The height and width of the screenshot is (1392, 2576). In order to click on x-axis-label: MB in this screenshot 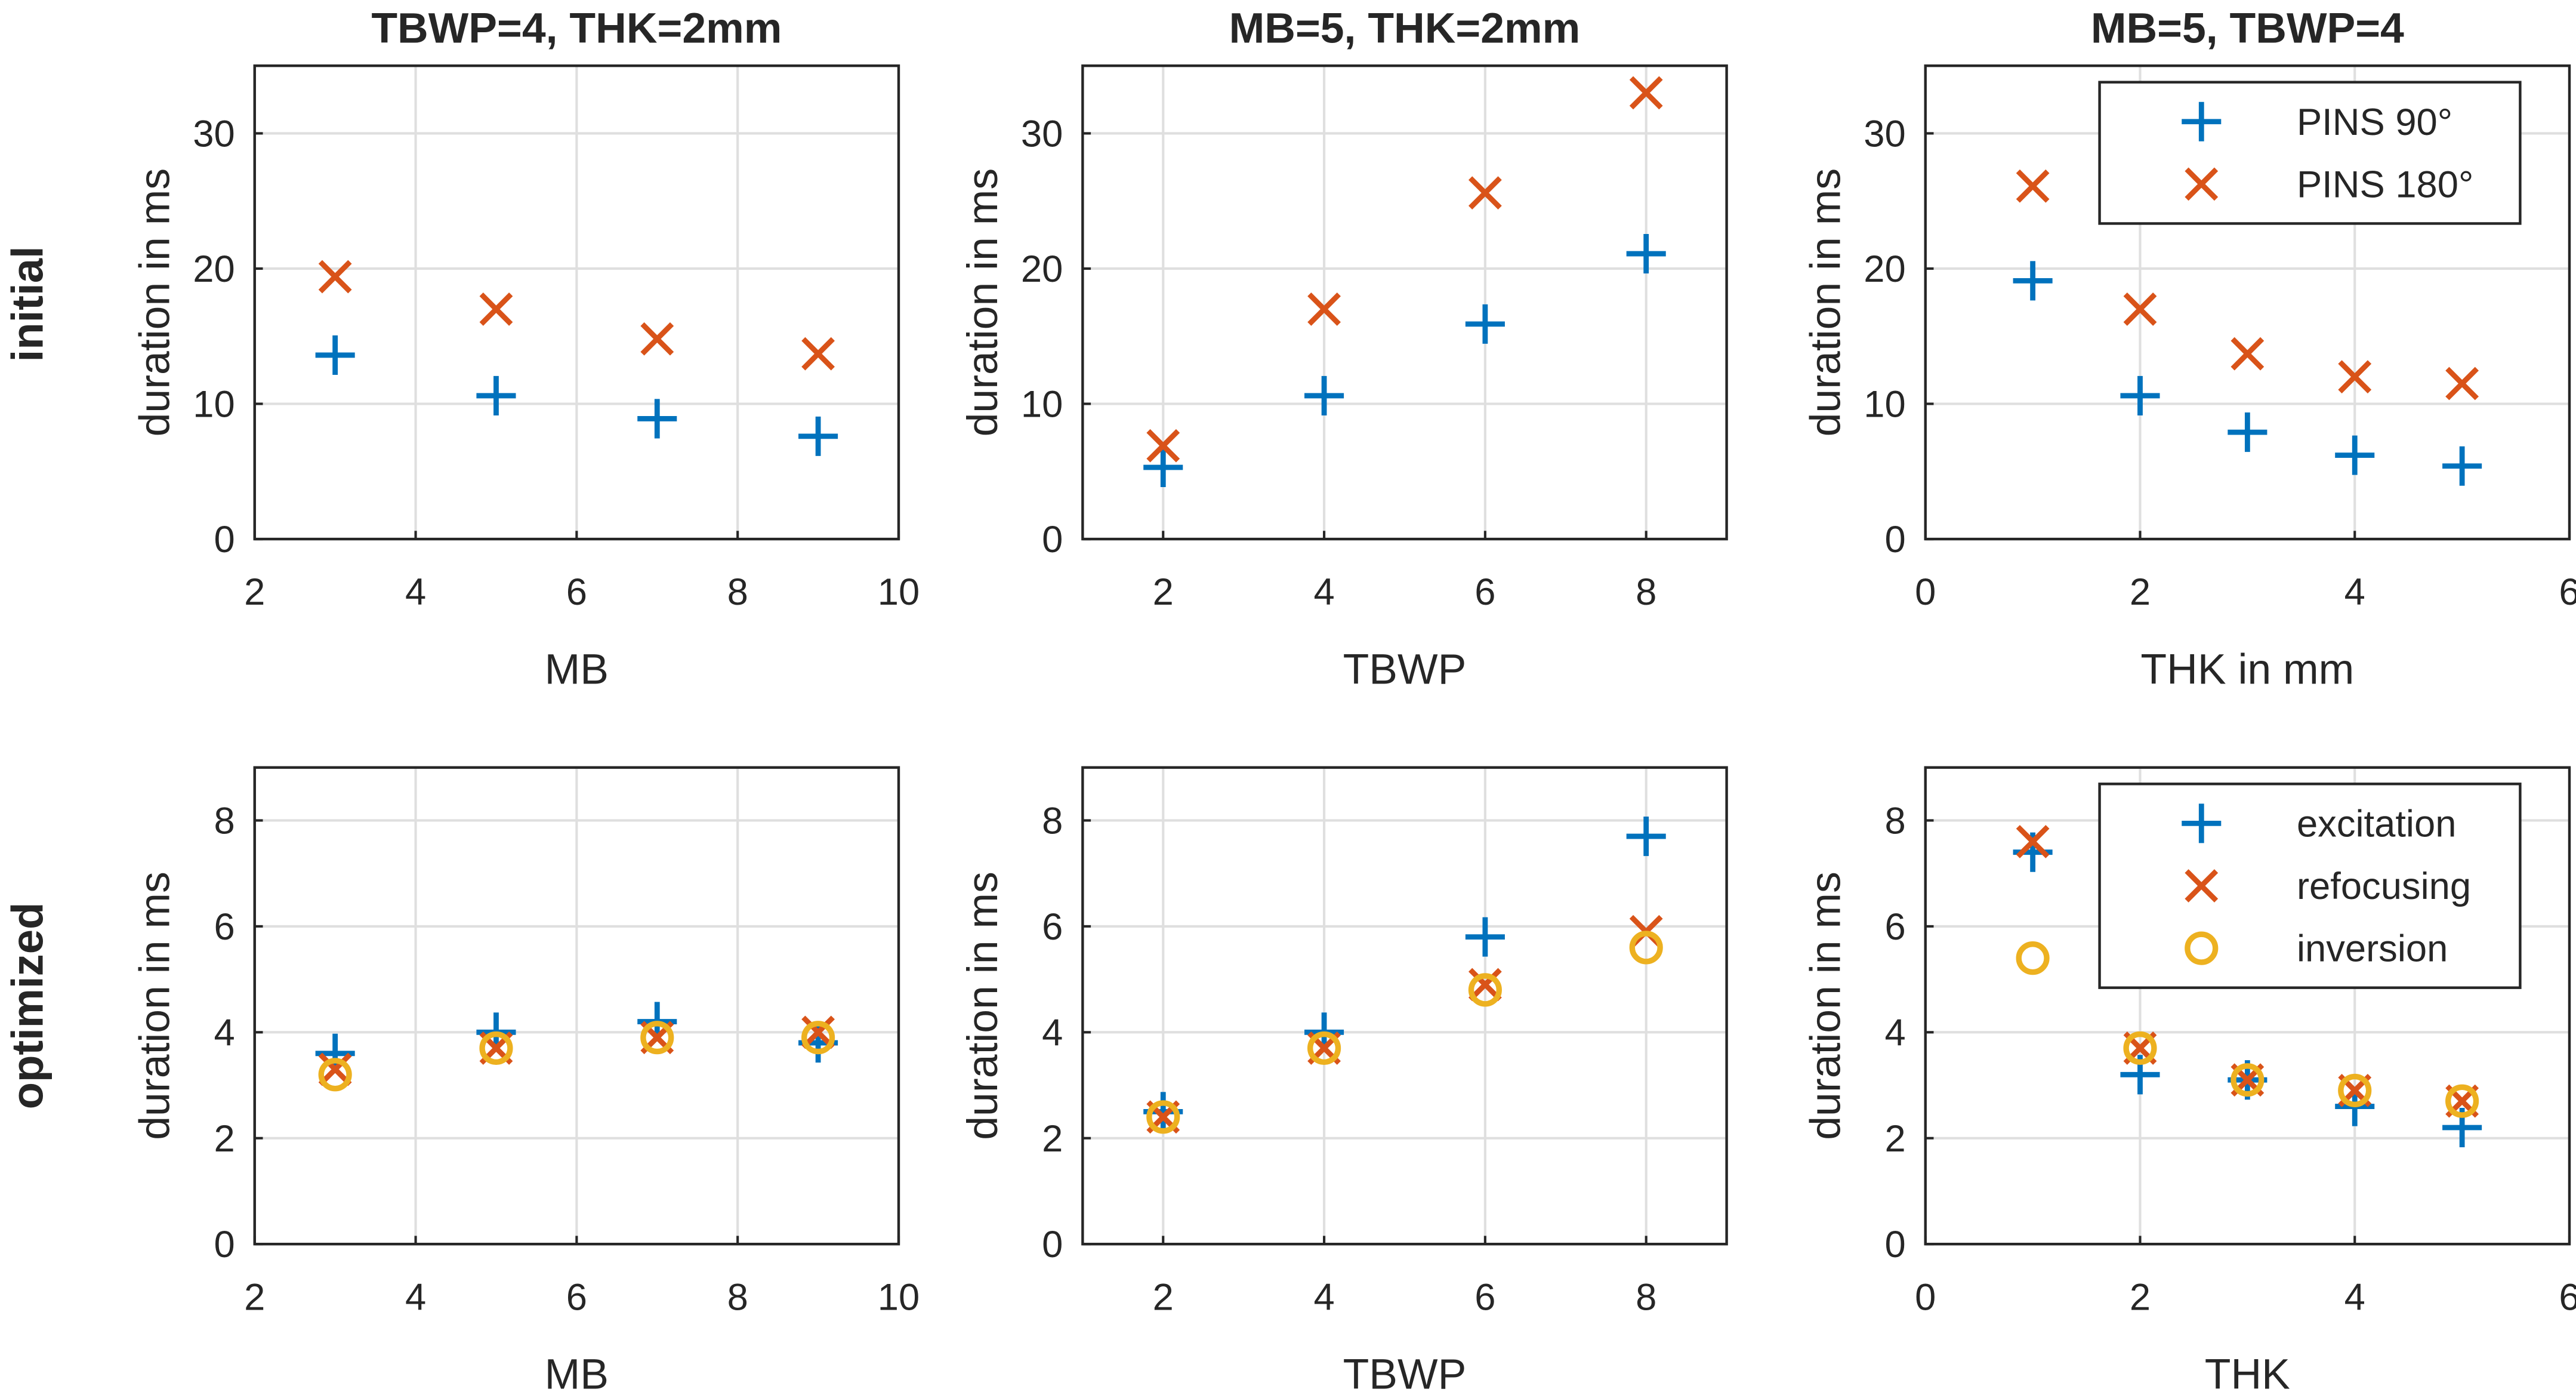, I will do `click(577, 1371)`.